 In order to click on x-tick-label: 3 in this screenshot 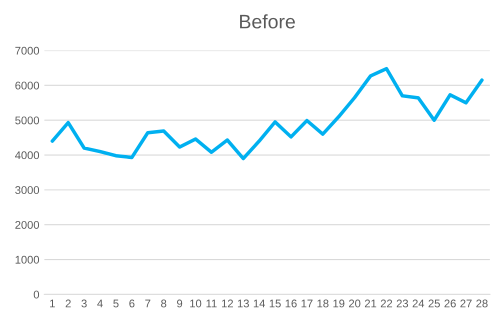, I will do `click(84, 304)`.